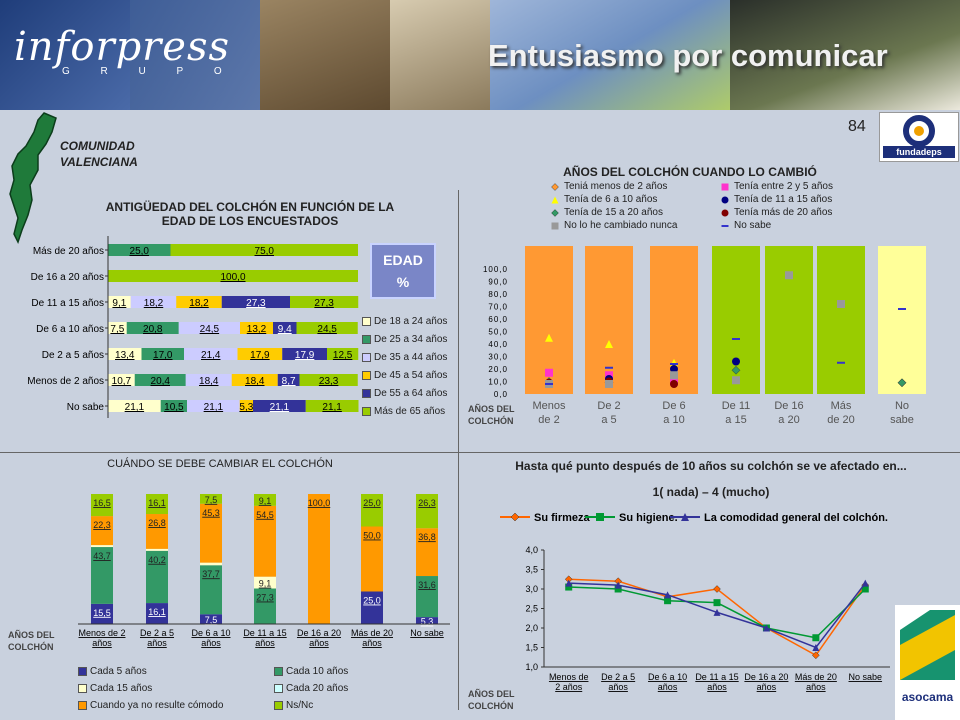 This screenshot has height=720, width=960. I want to click on chart2-legend-label: Tenía entre 2 y 5 años, so click(783, 186).